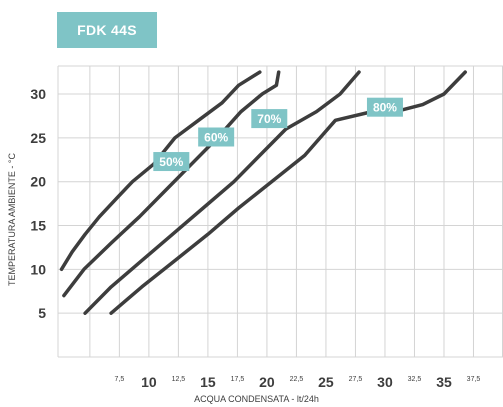 The height and width of the screenshot is (407, 503). Describe the element at coordinates (38, 203) in the screenshot. I see `y-tick-labels: 5 10 15 20 25 30` at that location.